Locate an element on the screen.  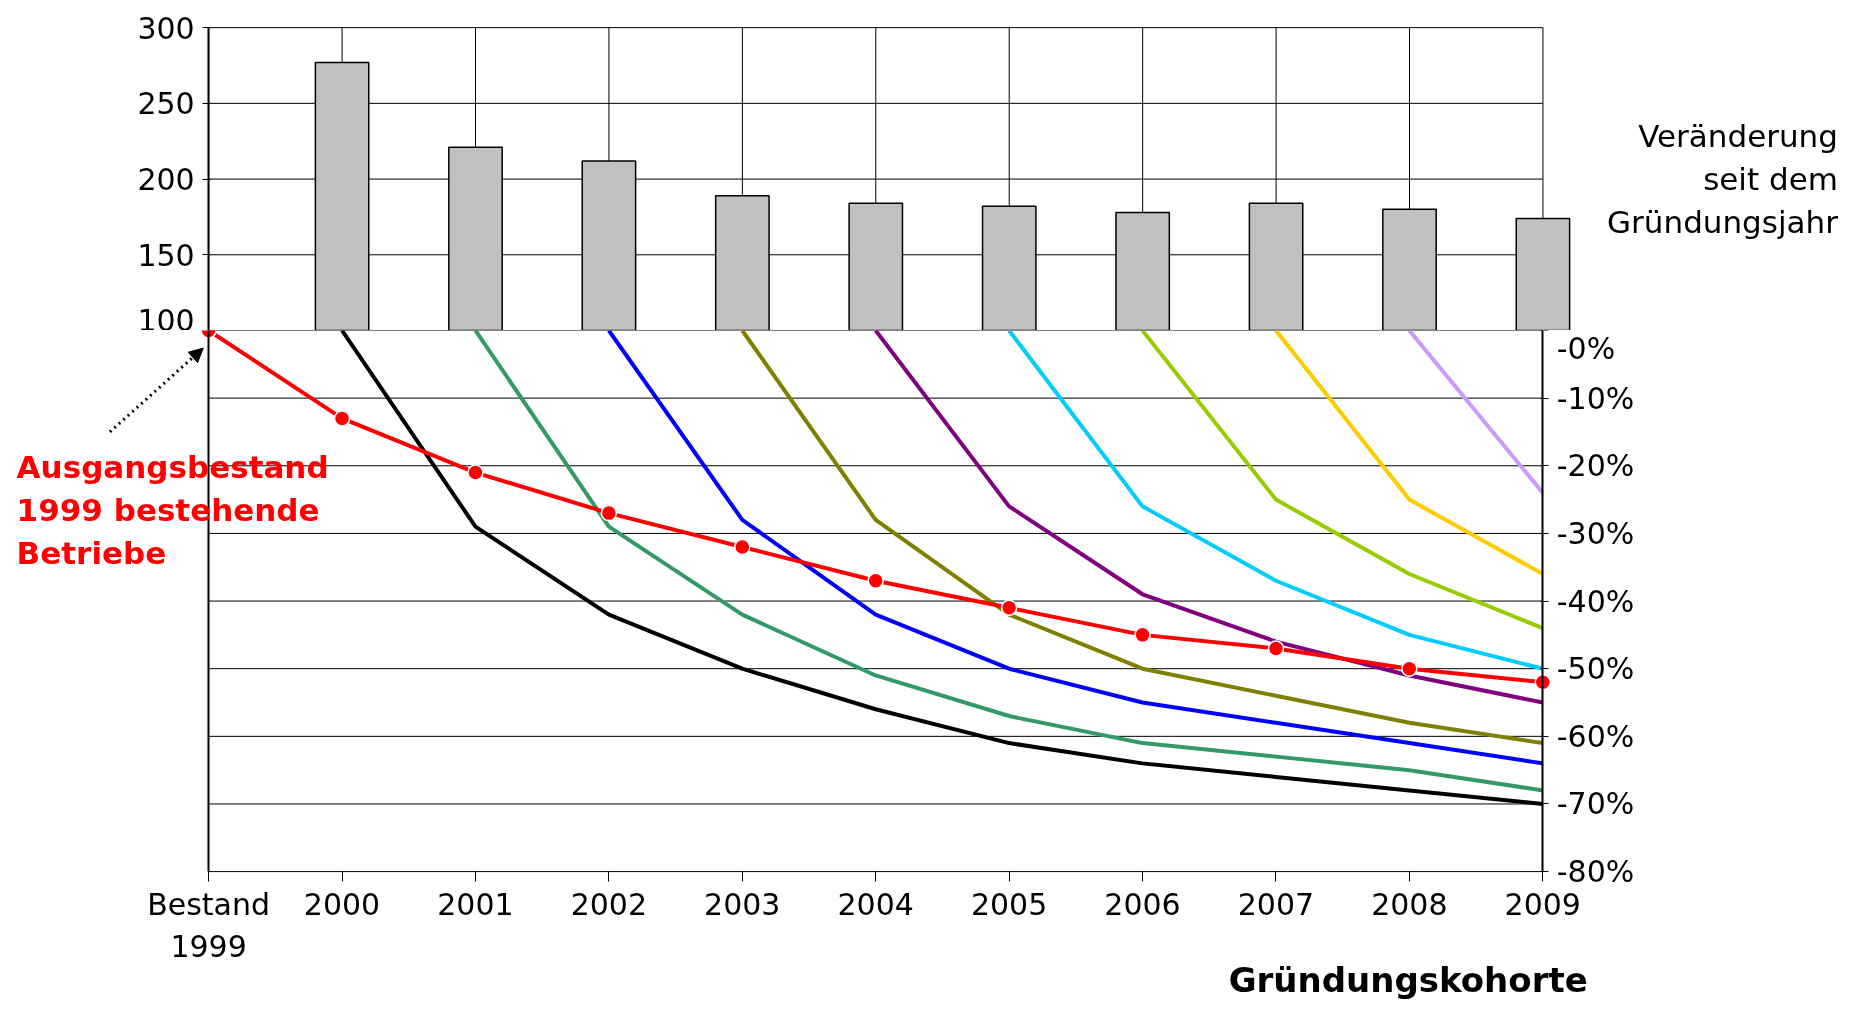
y-tick-label: 300 is located at coordinates (166, 28).